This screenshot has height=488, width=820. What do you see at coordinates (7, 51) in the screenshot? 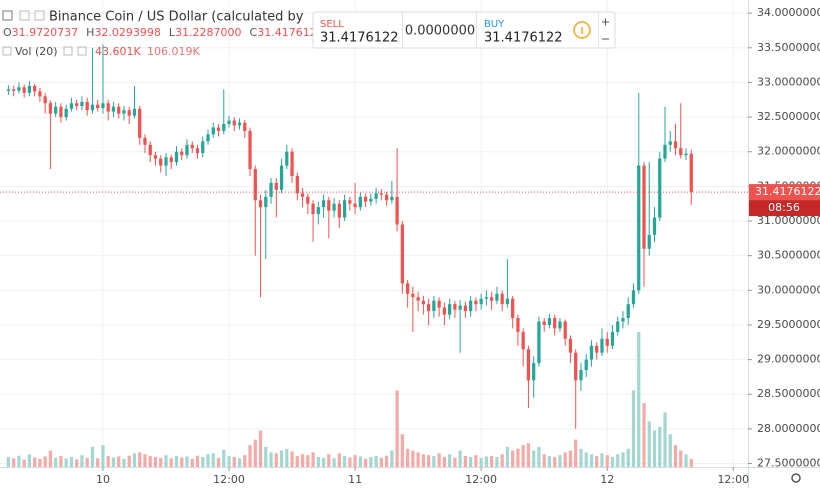
I see `volume-eye-icon` at bounding box center [7, 51].